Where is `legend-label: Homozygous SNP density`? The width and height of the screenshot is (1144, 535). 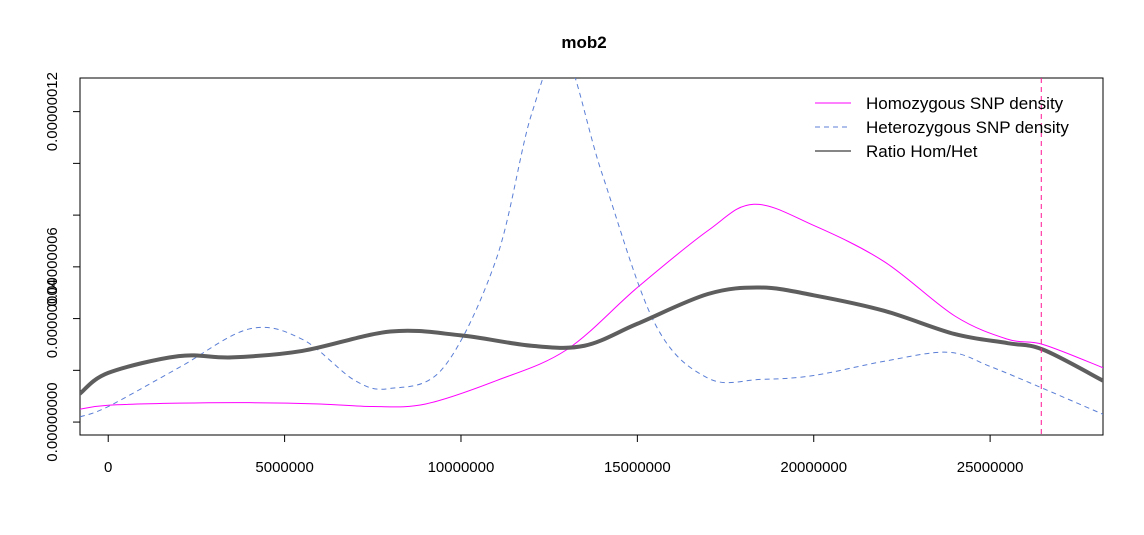
legend-label: Homozygous SNP density is located at coordinates (965, 103).